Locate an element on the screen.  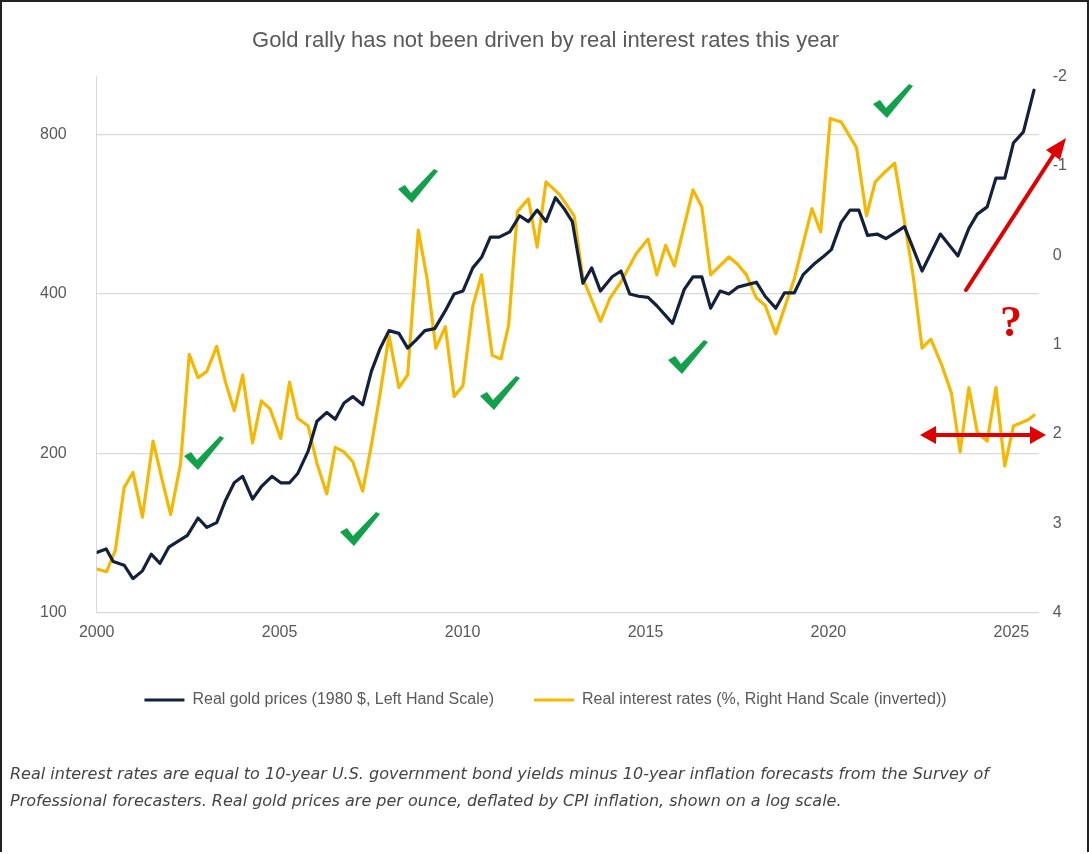
text: Real interest rates are equal to 10-year U.S. government bond yields minus 10-year inflation forecasts from the Survey of Professional forecasters. Real gold prices are per ounce, deflated by CPI inflation, shown on a log scale. is located at coordinates (501, 787).